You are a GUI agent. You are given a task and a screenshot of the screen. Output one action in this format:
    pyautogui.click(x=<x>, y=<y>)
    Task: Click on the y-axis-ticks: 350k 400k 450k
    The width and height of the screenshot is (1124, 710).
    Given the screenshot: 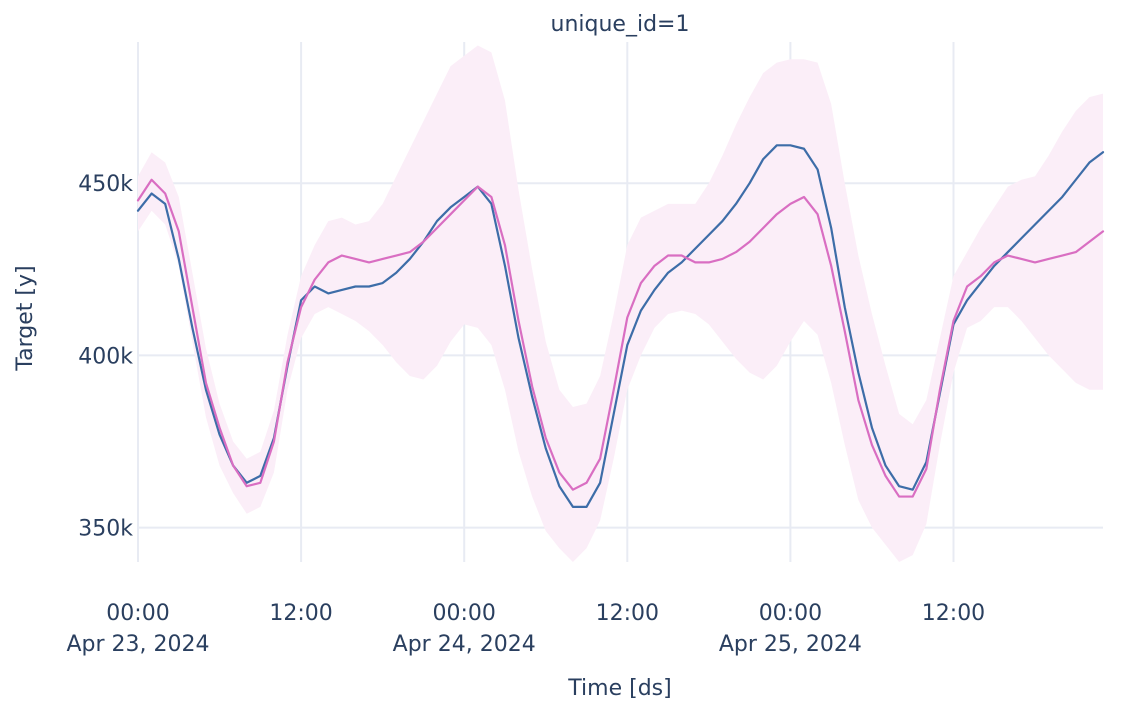 What is the action you would take?
    pyautogui.click(x=105, y=356)
    